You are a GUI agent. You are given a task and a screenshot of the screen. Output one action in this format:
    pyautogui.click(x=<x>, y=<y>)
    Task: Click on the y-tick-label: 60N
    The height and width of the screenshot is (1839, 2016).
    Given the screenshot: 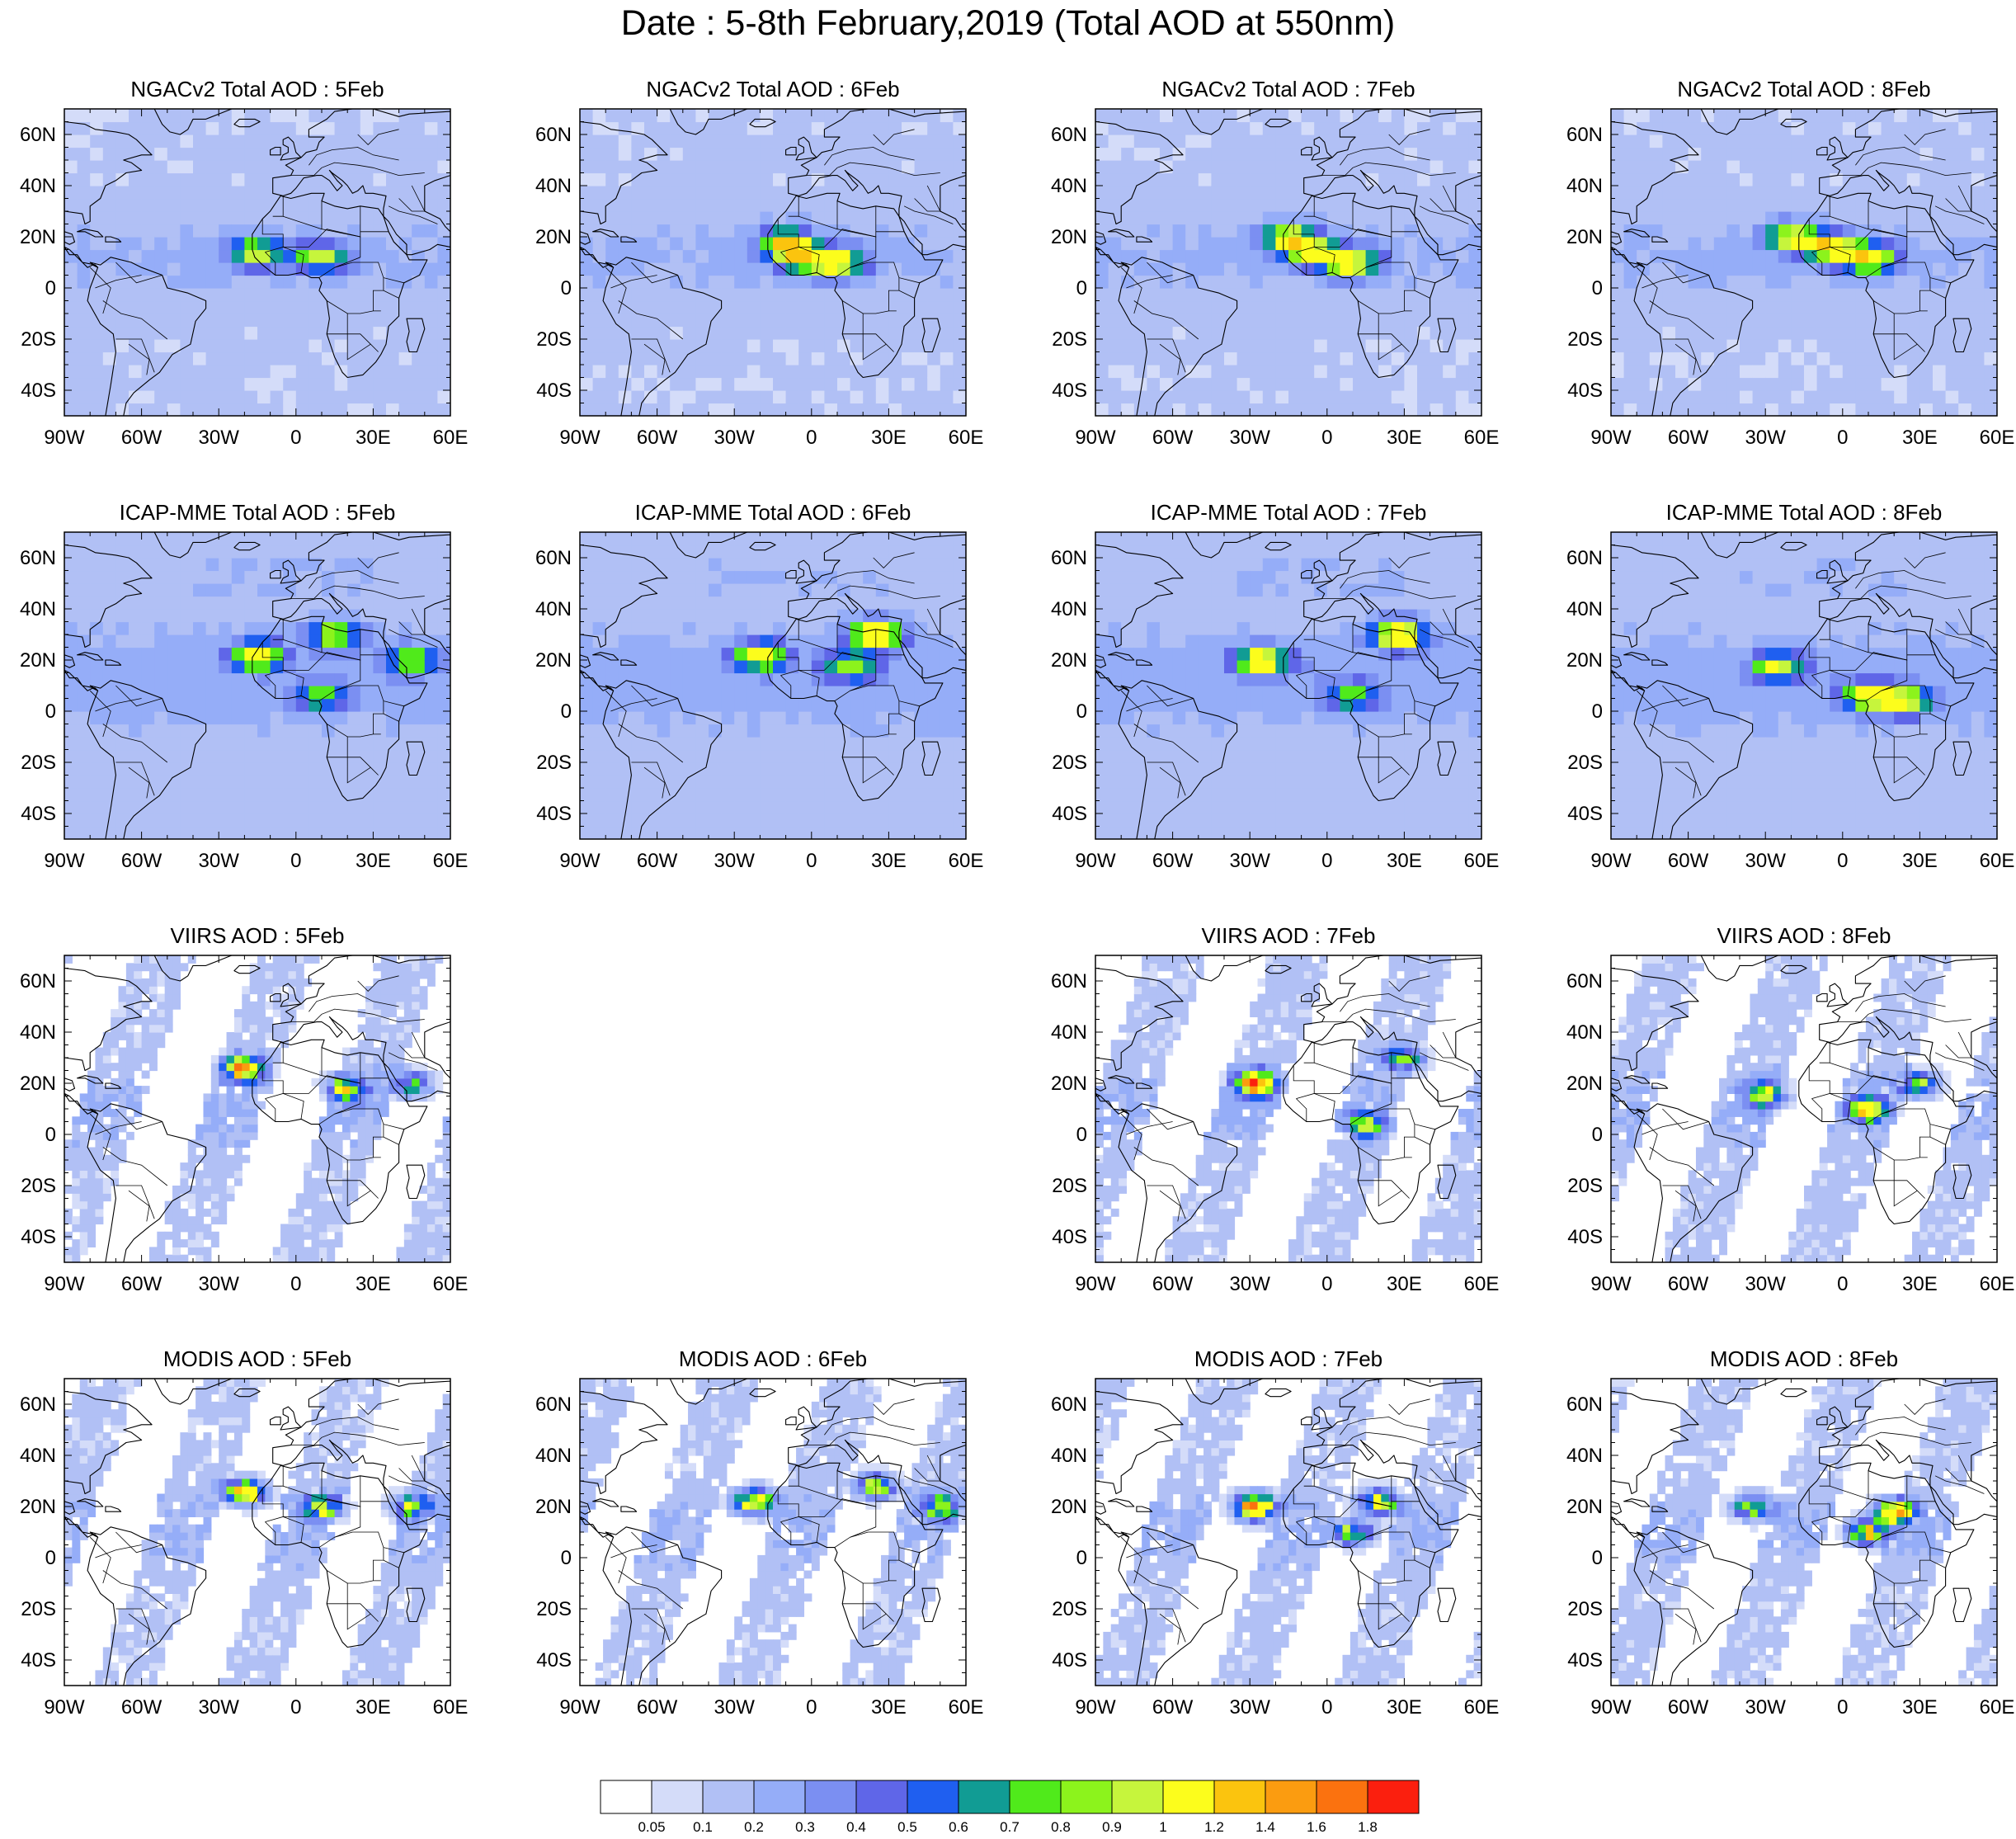 What is the action you would take?
    pyautogui.click(x=553, y=135)
    